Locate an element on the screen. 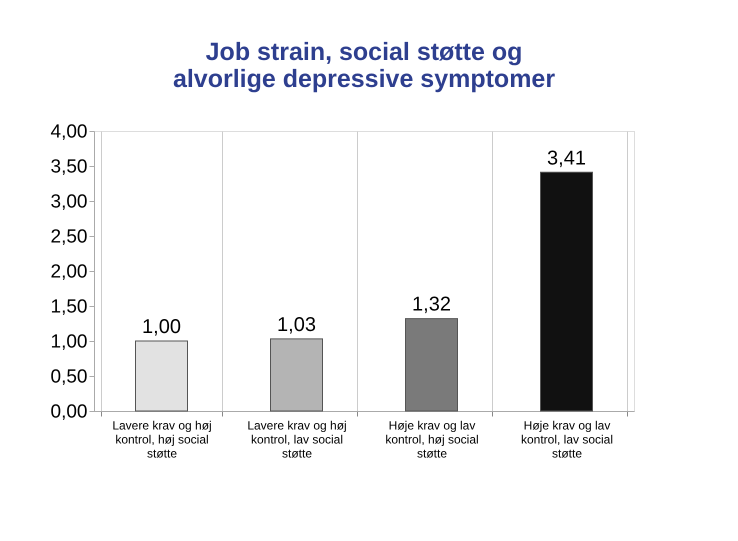 The image size is (738, 541). data-label: 1,03 is located at coordinates (296, 325).